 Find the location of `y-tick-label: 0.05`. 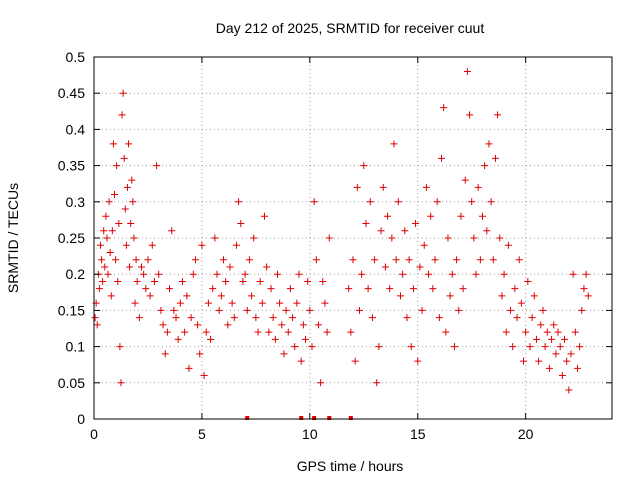

y-tick-label: 0.05 is located at coordinates (71, 383).